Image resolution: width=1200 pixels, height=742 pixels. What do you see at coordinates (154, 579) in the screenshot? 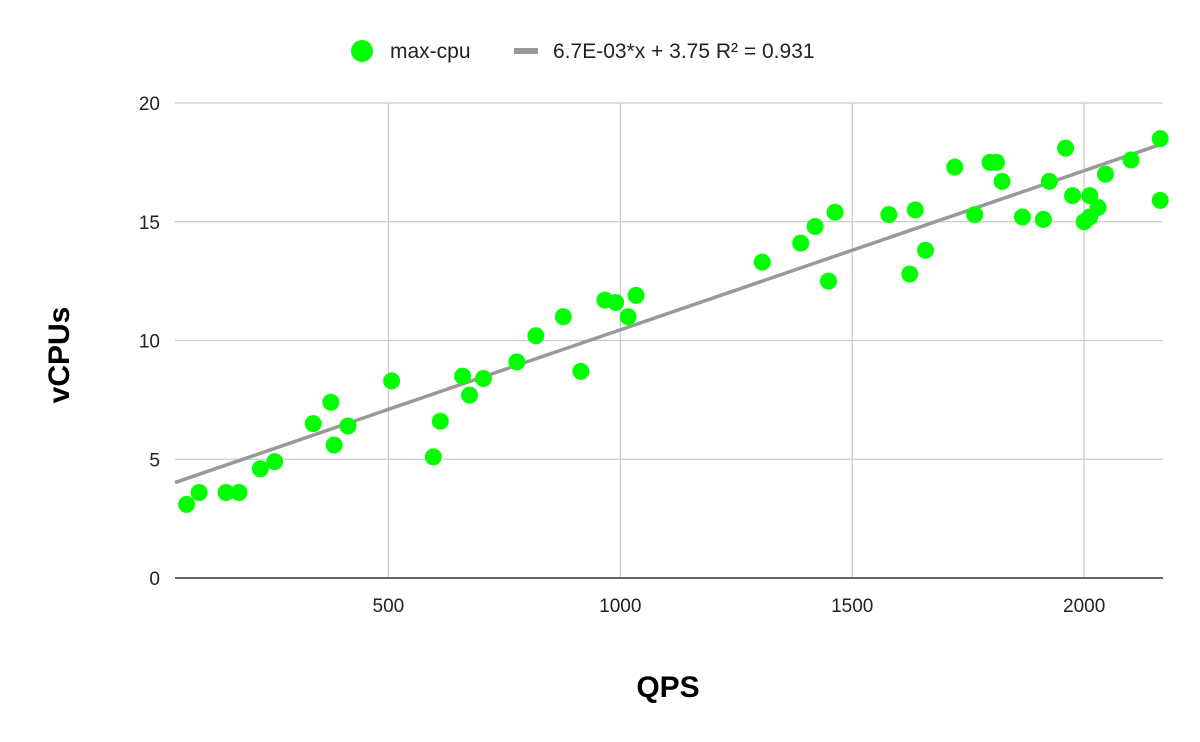
I see `y-tick-label: 0` at bounding box center [154, 579].